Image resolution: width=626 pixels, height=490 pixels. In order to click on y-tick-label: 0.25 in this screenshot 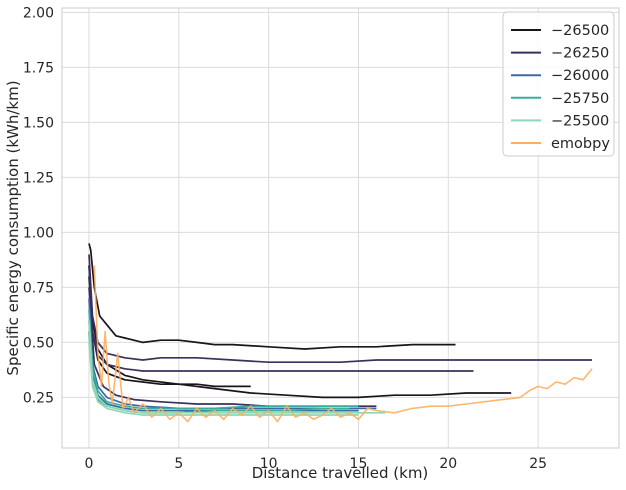, I will do `click(38, 398)`.